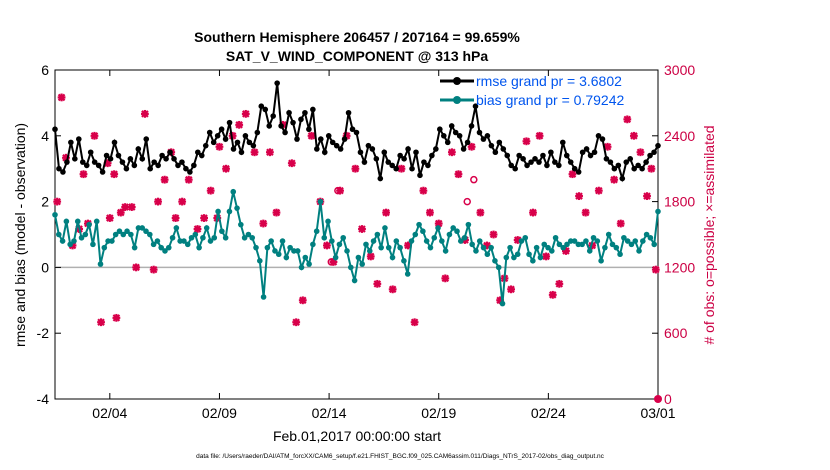 This screenshot has width=830, height=470. What do you see at coordinates (219, 413) in the screenshot?
I see `x-tick-label: 02/09` at bounding box center [219, 413].